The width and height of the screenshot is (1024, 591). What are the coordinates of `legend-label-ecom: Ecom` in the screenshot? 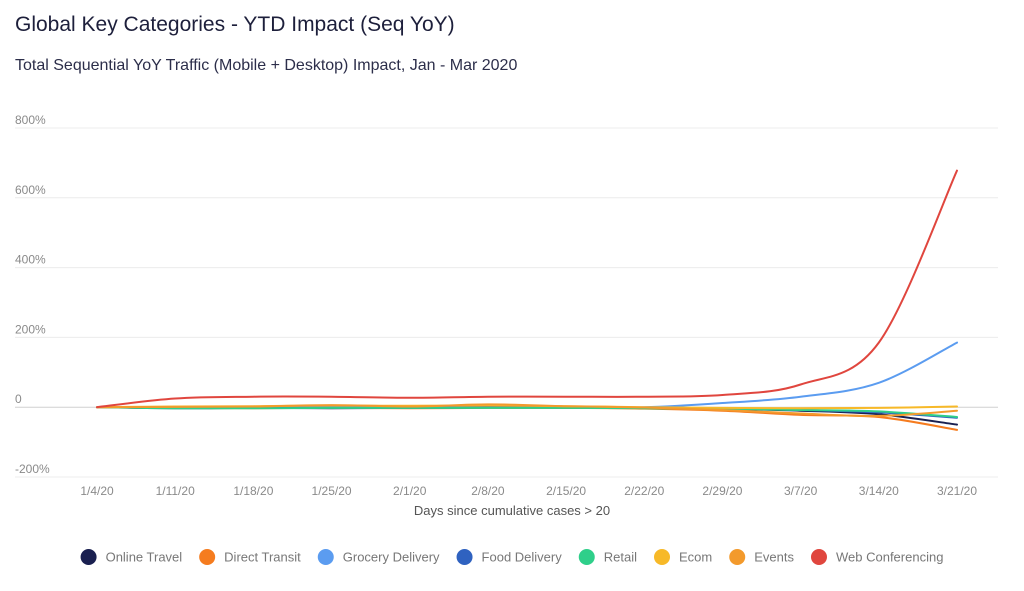 It's located at (695, 557).